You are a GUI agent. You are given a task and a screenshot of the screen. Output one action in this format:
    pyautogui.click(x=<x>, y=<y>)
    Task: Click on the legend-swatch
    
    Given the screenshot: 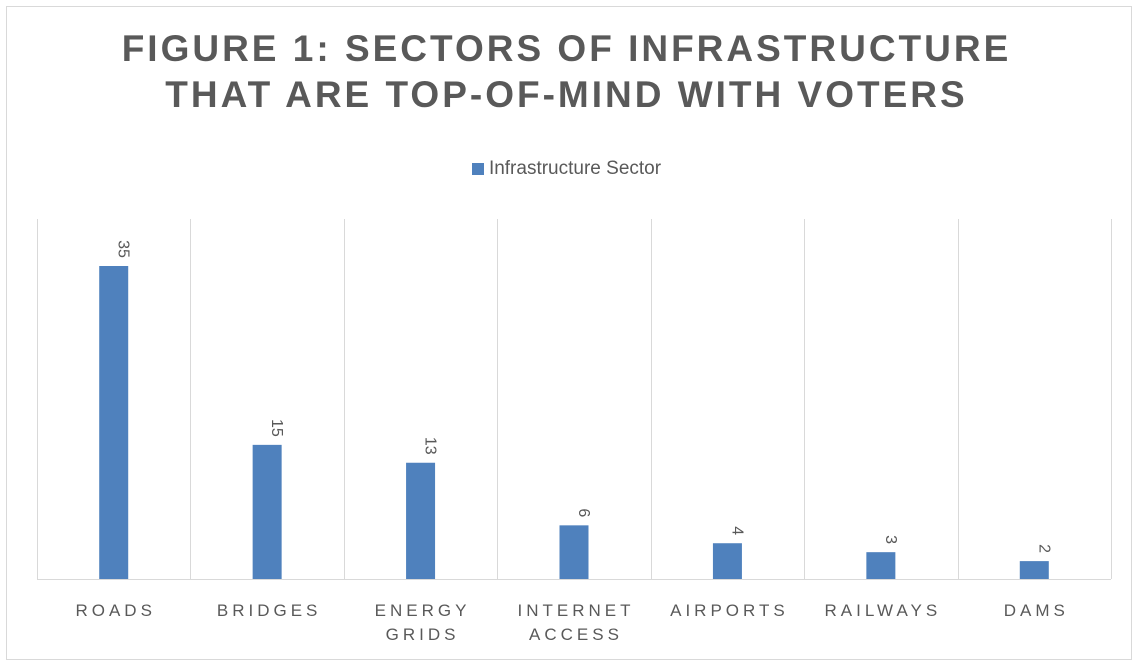 What is the action you would take?
    pyautogui.click(x=477, y=169)
    